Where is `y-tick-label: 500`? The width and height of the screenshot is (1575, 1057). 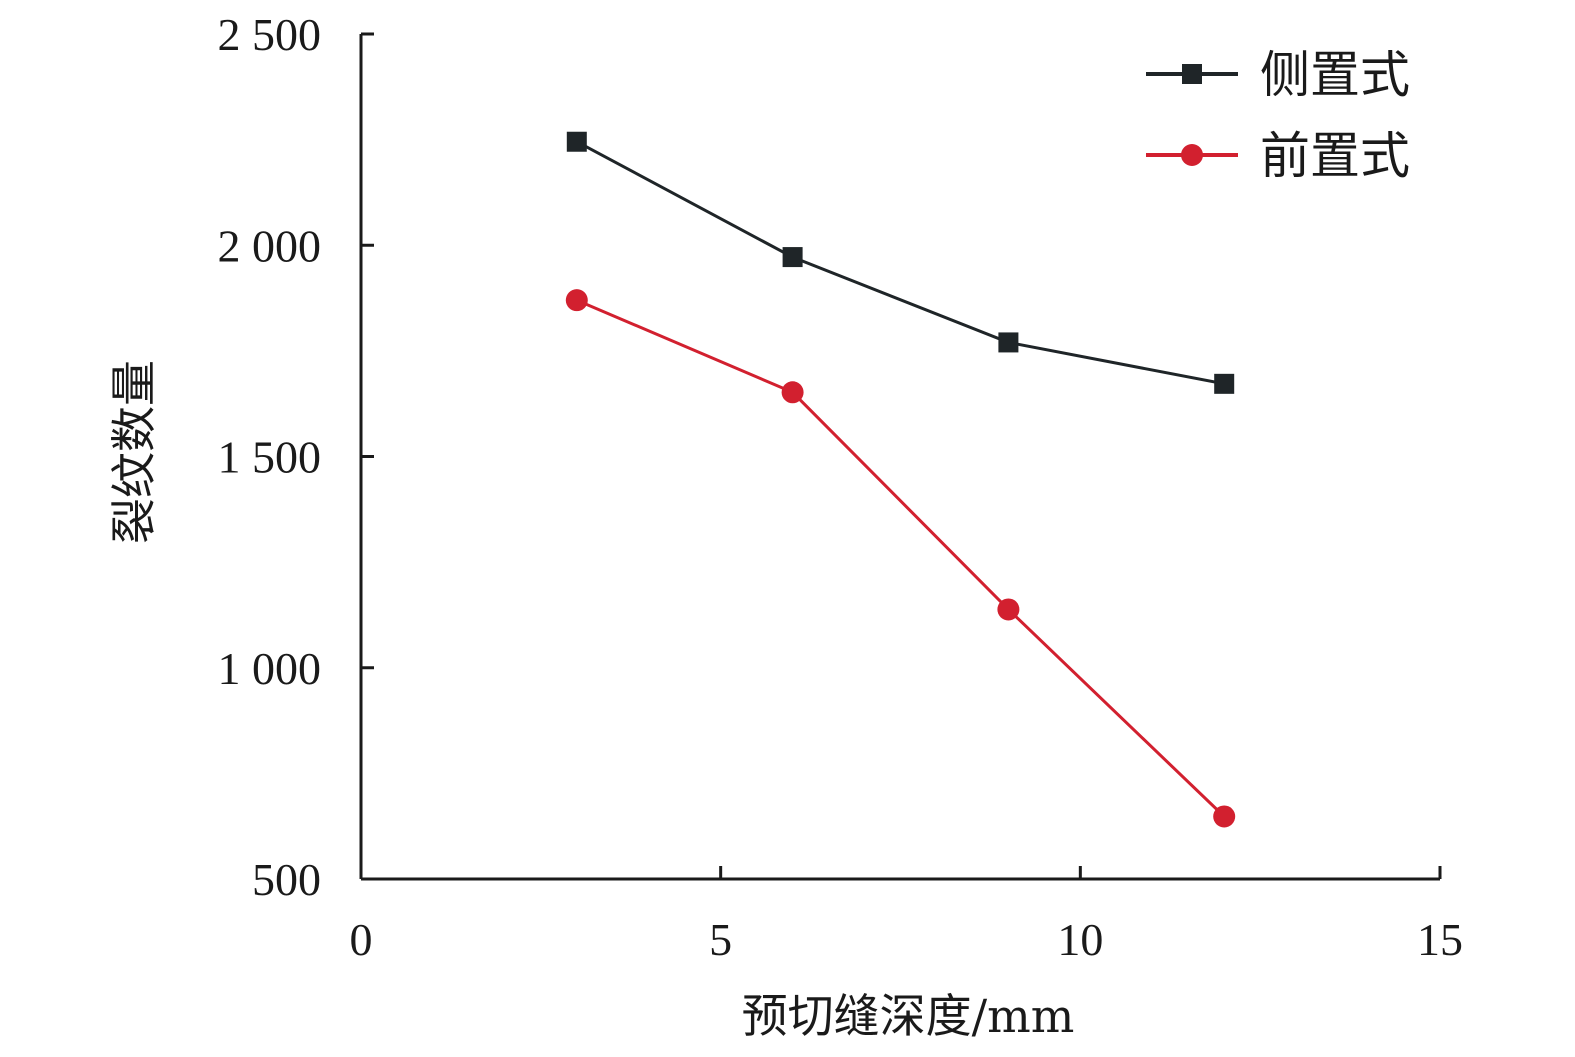 y-tick-label: 500 is located at coordinates (286, 879).